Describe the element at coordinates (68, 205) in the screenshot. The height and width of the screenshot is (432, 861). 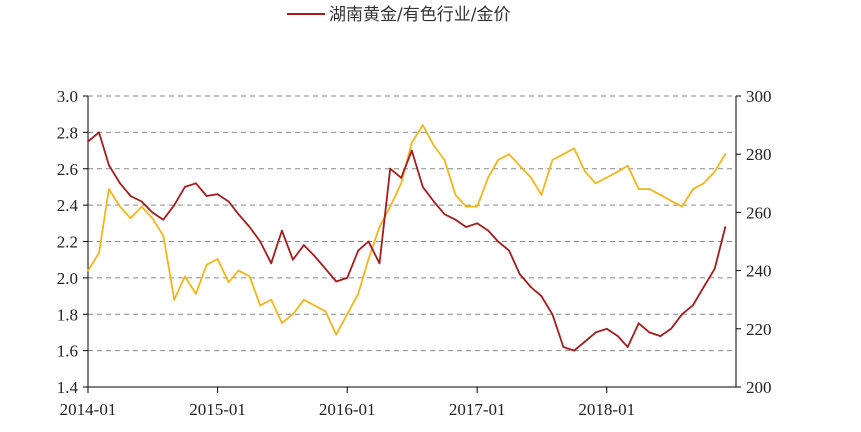
I see `left-tick-label: 2.4` at that location.